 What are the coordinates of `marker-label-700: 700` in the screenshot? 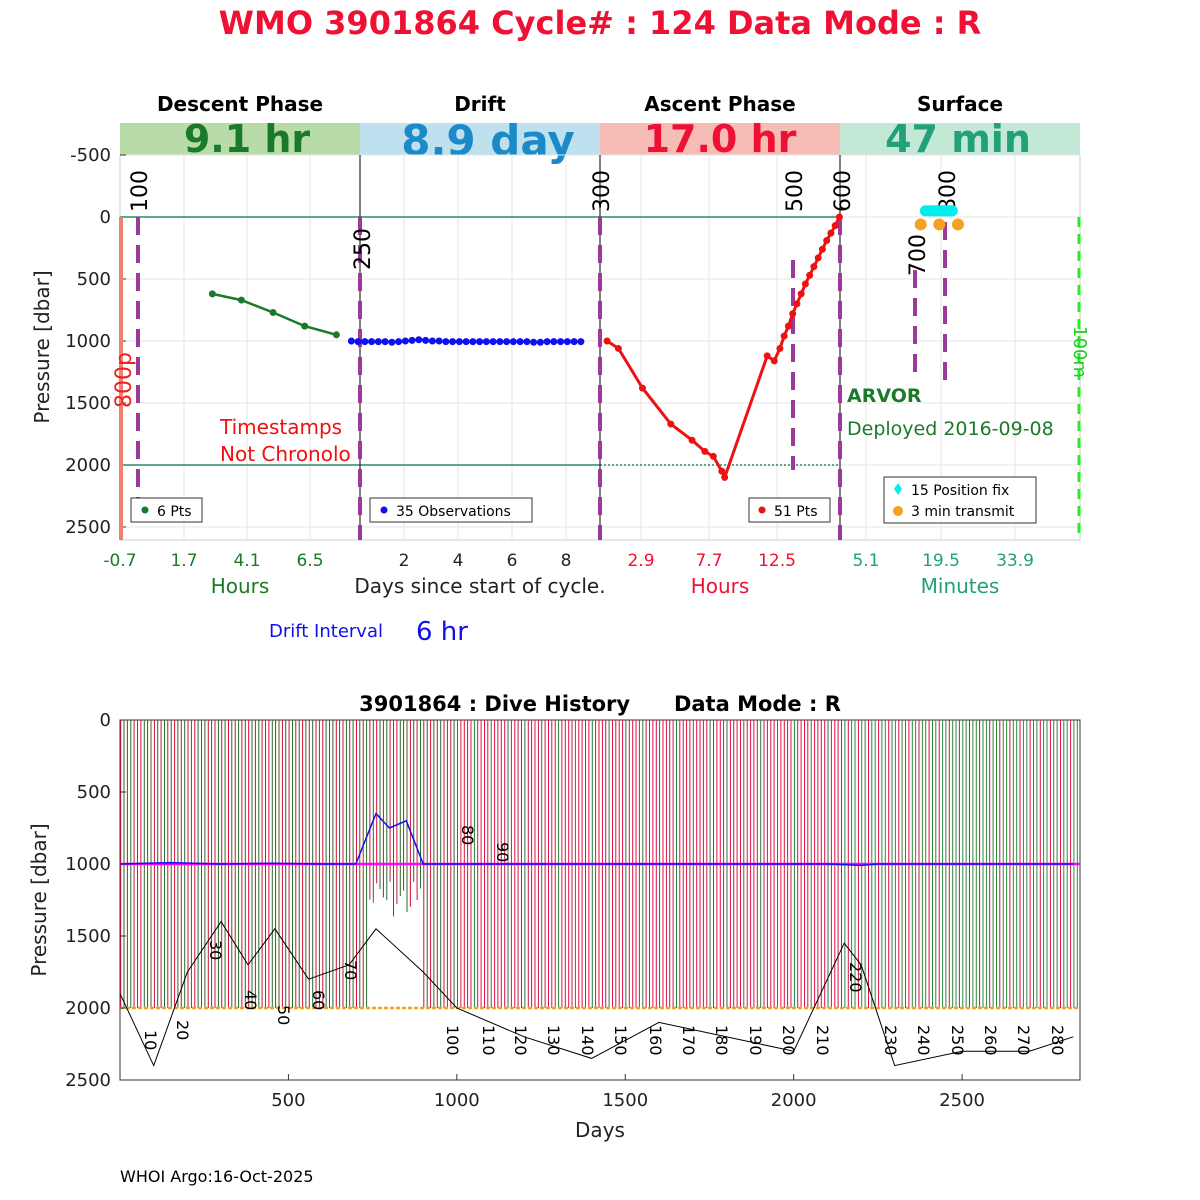 It's located at (918, 255).